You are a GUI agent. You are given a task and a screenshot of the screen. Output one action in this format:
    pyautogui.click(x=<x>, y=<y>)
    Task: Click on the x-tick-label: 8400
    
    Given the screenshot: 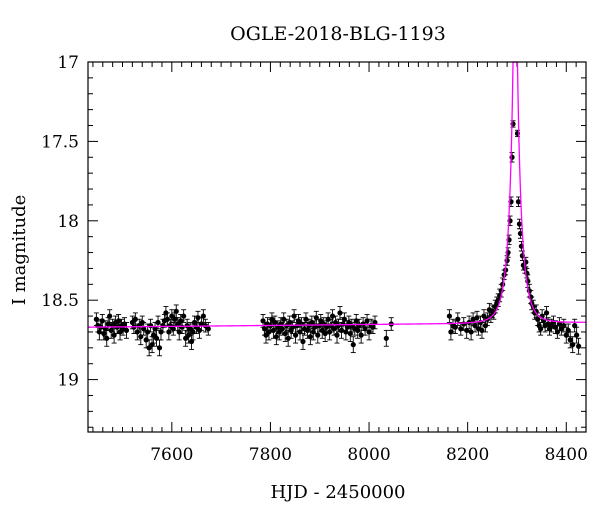 What is the action you would take?
    pyautogui.click(x=566, y=455)
    